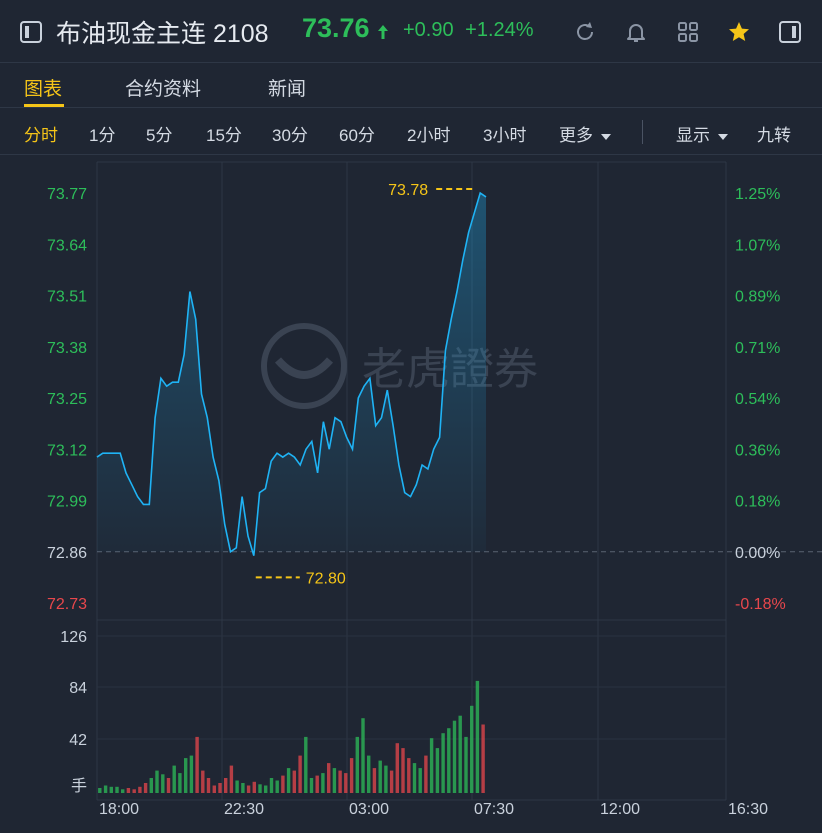 The image size is (822, 833). What do you see at coordinates (739, 32) in the screenshot?
I see `star-icon` at bounding box center [739, 32].